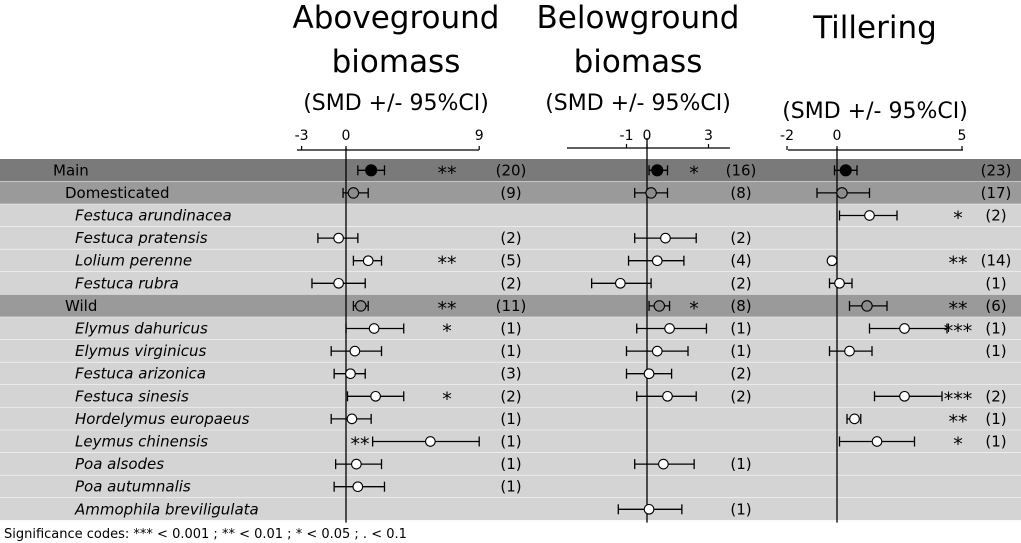  What do you see at coordinates (996, 170) in the screenshot?
I see `sample-size-label: (23)` at bounding box center [996, 170].